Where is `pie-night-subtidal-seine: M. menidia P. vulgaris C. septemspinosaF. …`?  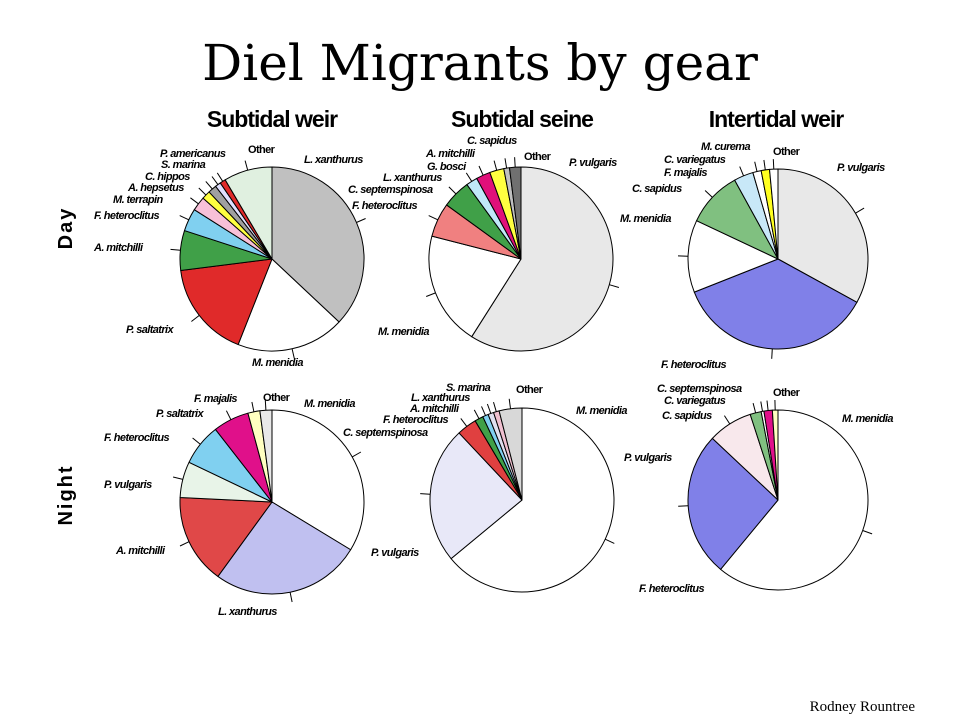 pie-night-subtidal-seine: M. menidia P. vulgaris C. septemspinosaF. … is located at coordinates (485, 487).